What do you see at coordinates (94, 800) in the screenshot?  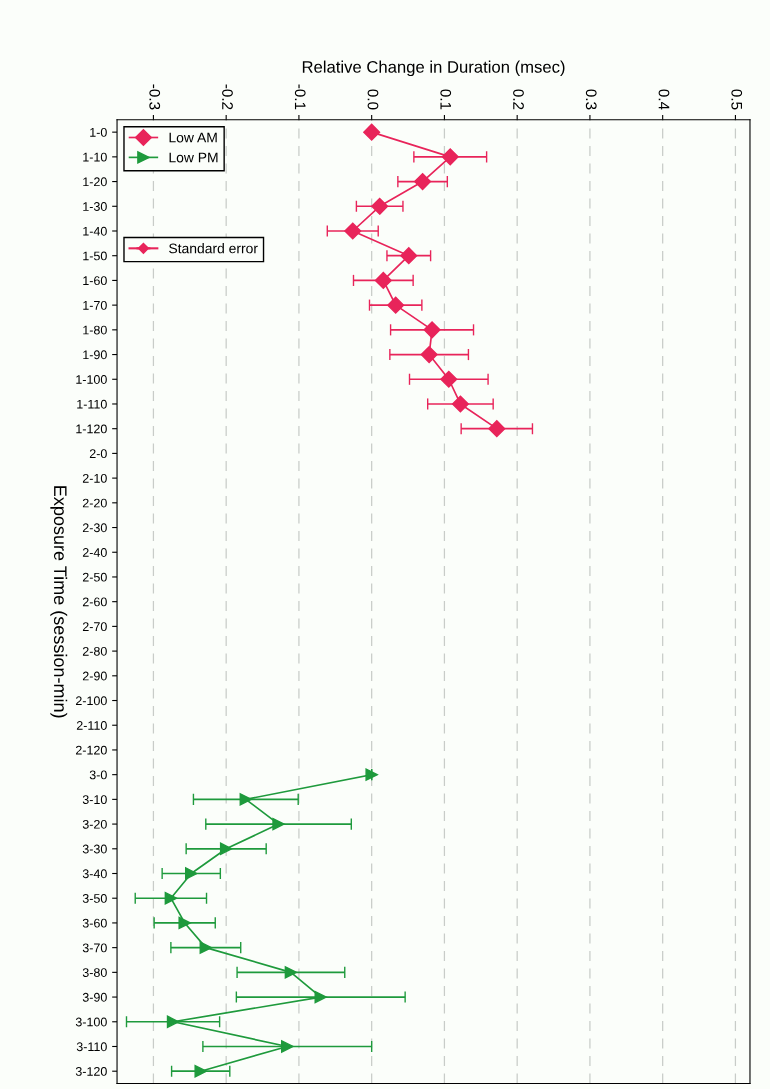 I see `y-tick-label: 3-10` at bounding box center [94, 800].